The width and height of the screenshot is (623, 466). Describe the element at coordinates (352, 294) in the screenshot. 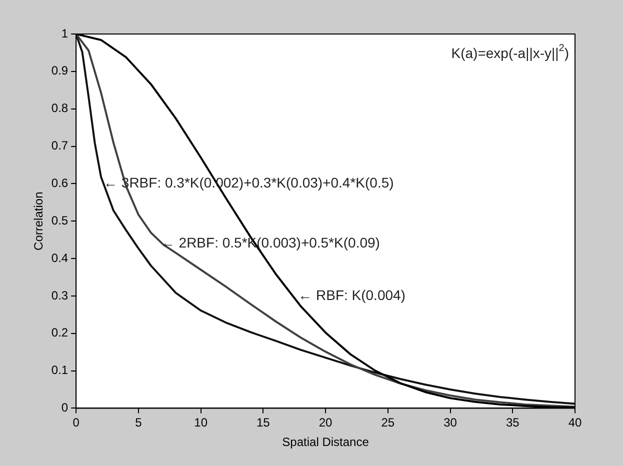

I see `annotation: ← RBF: K(0.004)` at that location.